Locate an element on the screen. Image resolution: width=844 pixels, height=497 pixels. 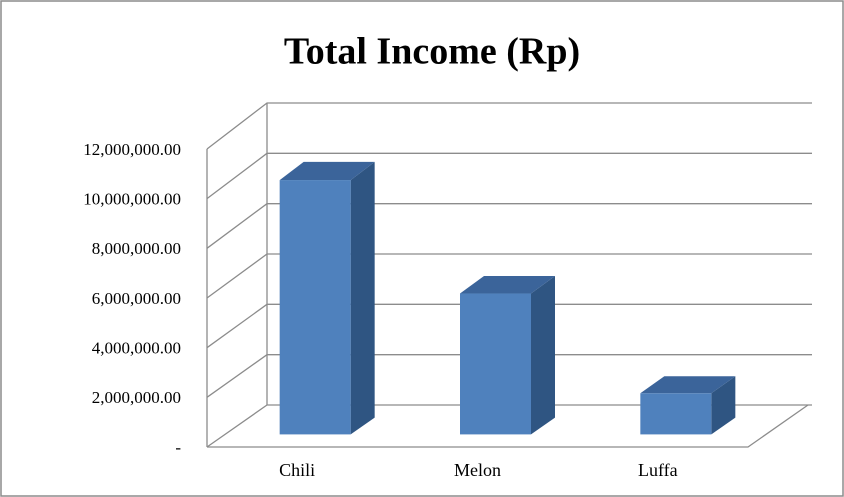
y-tick-label: 10,000,000.00 is located at coordinates (132, 199).